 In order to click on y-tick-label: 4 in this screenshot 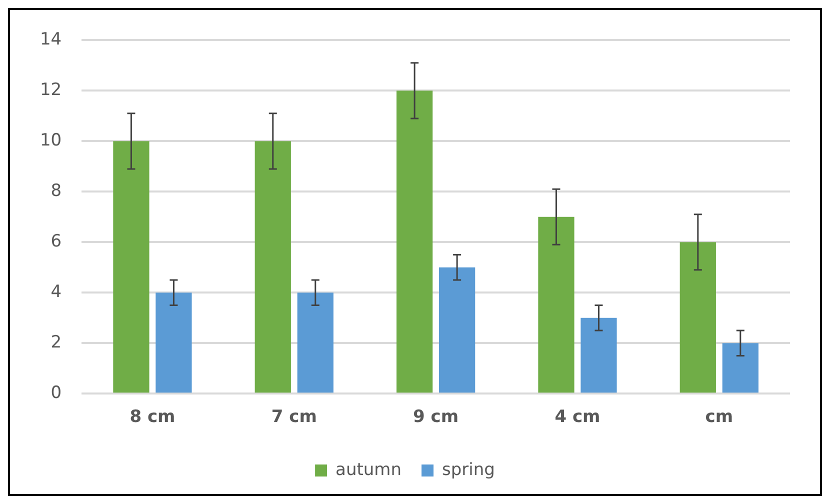, I will do `click(56, 292)`.